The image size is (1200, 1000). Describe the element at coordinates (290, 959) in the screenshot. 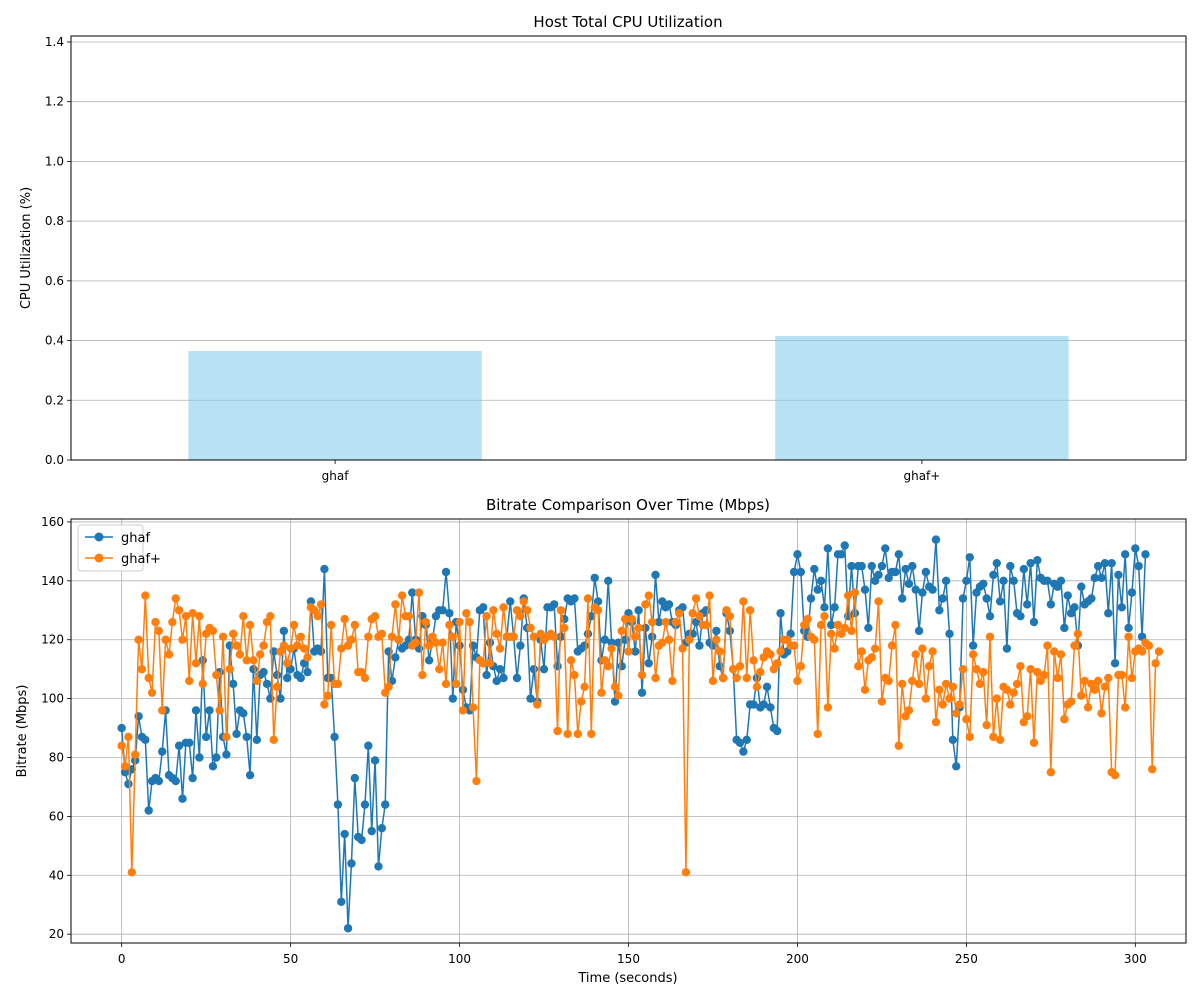

I see `bitrate-x-tick-label: 50` at that location.